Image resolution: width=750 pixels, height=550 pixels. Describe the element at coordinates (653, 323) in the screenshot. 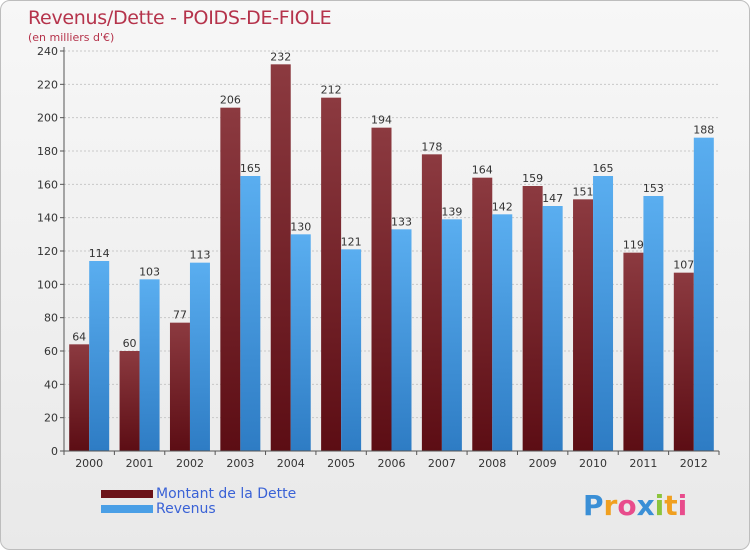

I see `bar-revenus-2011` at that location.